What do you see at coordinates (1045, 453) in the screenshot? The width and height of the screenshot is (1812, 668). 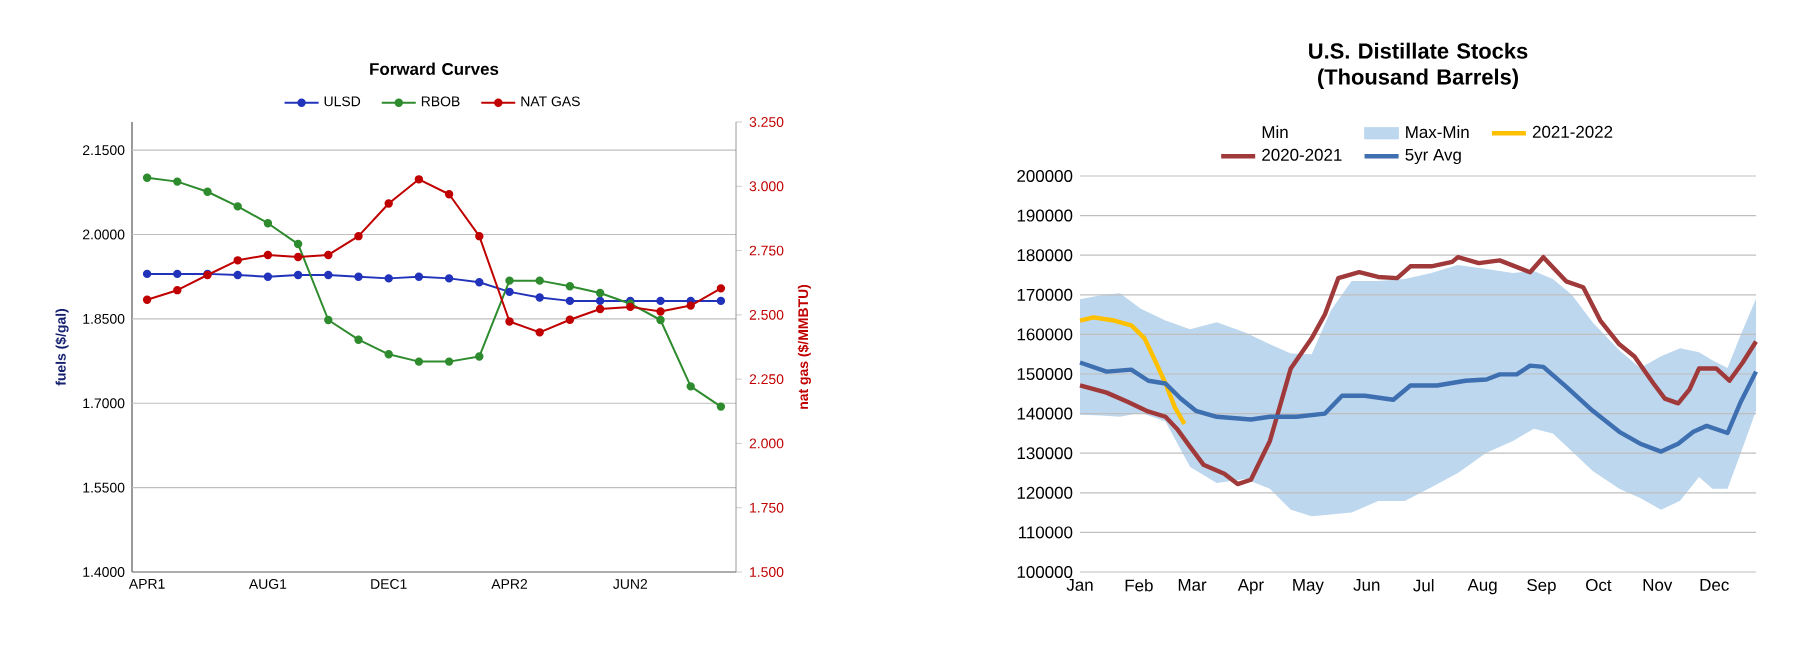 I see `y-tick-label: 130000` at bounding box center [1045, 453].